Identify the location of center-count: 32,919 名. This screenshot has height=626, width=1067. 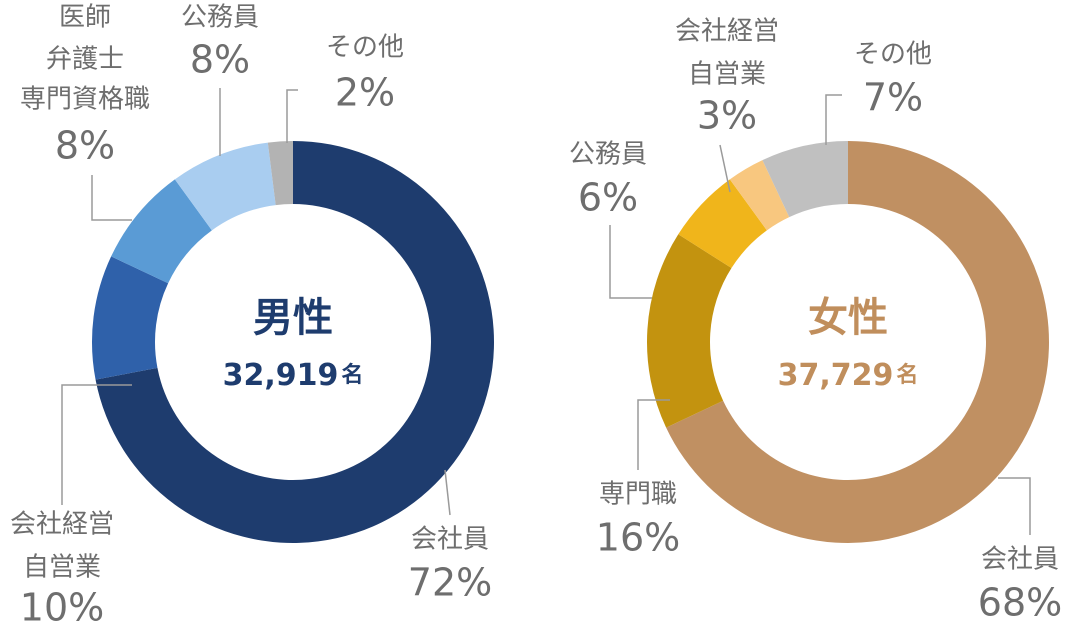
(293, 375).